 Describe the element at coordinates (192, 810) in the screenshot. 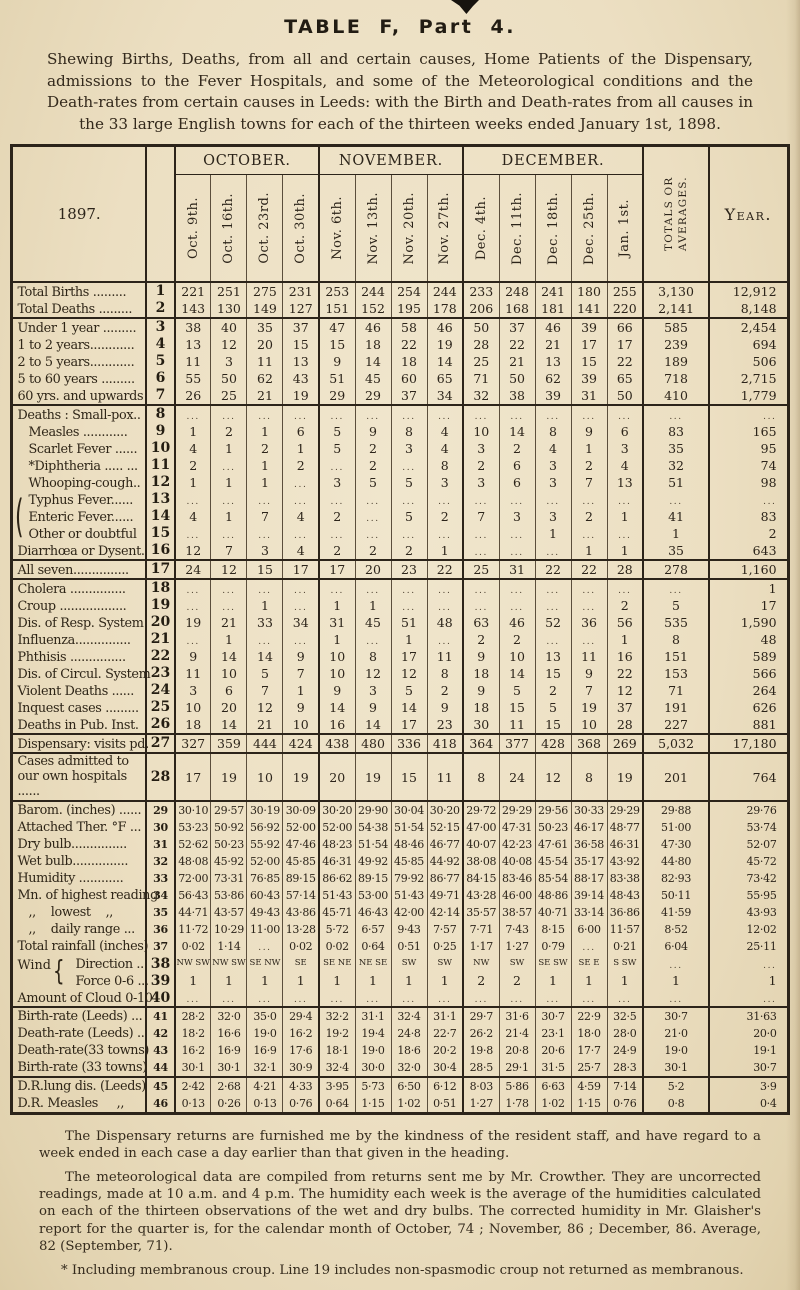

I see `cell-week-value: 30·10` at that location.